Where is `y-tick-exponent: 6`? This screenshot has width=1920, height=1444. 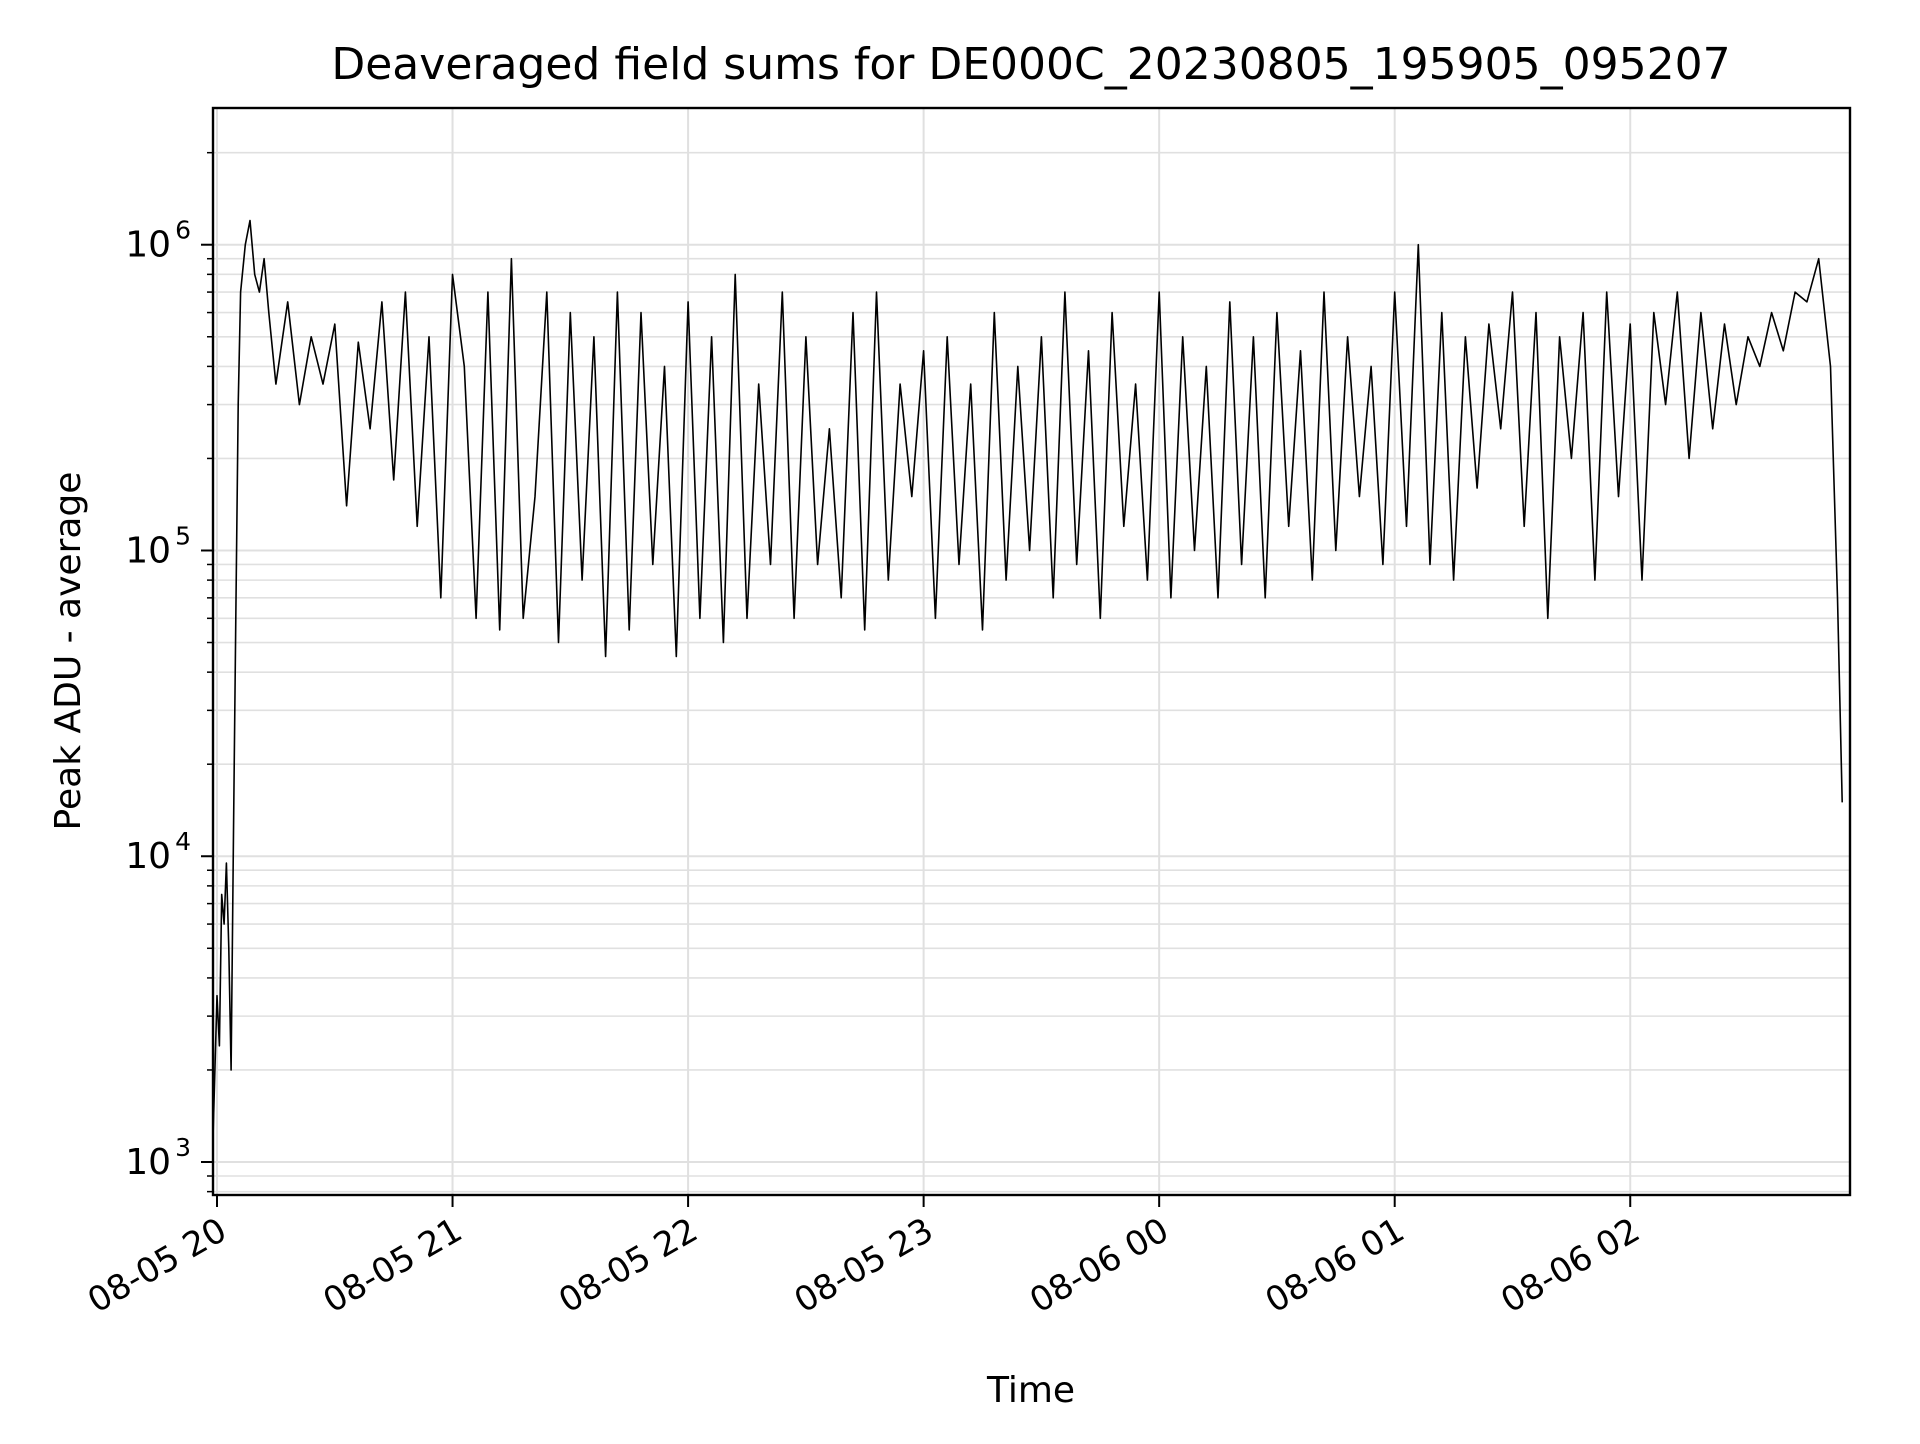 y-tick-exponent: 6 is located at coordinates (183, 230).